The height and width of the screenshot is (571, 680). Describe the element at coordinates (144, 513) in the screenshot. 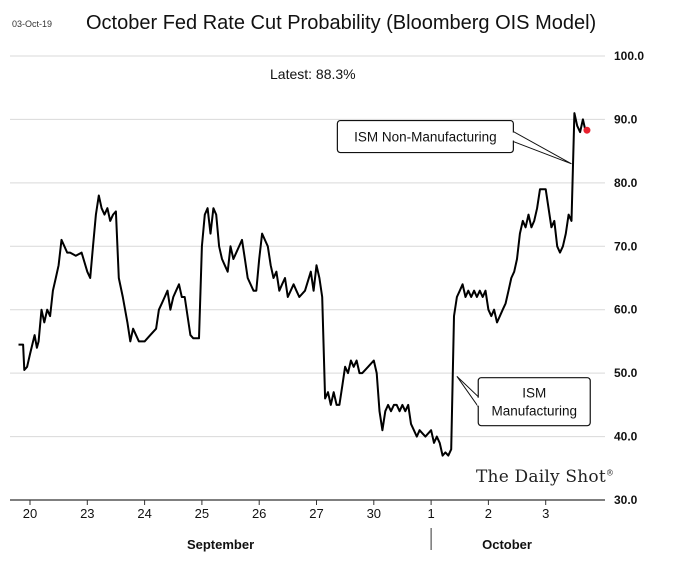

I see `x-tick-label: 24` at that location.